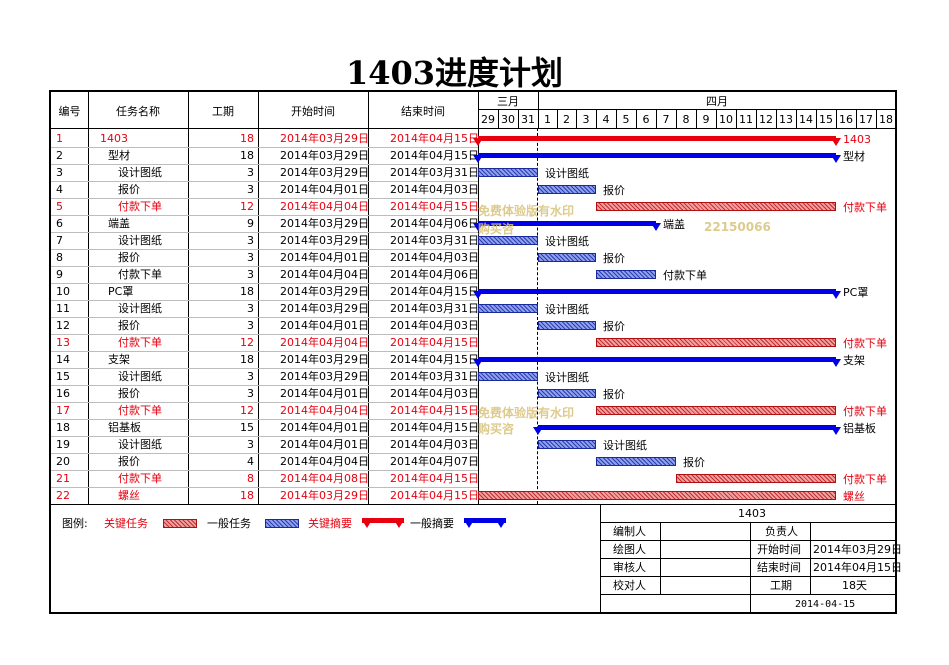 The height and width of the screenshot is (665, 949). Describe the element at coordinates (367, 524) in the screenshot. I see `legend-crit-summary-marker` at that location.